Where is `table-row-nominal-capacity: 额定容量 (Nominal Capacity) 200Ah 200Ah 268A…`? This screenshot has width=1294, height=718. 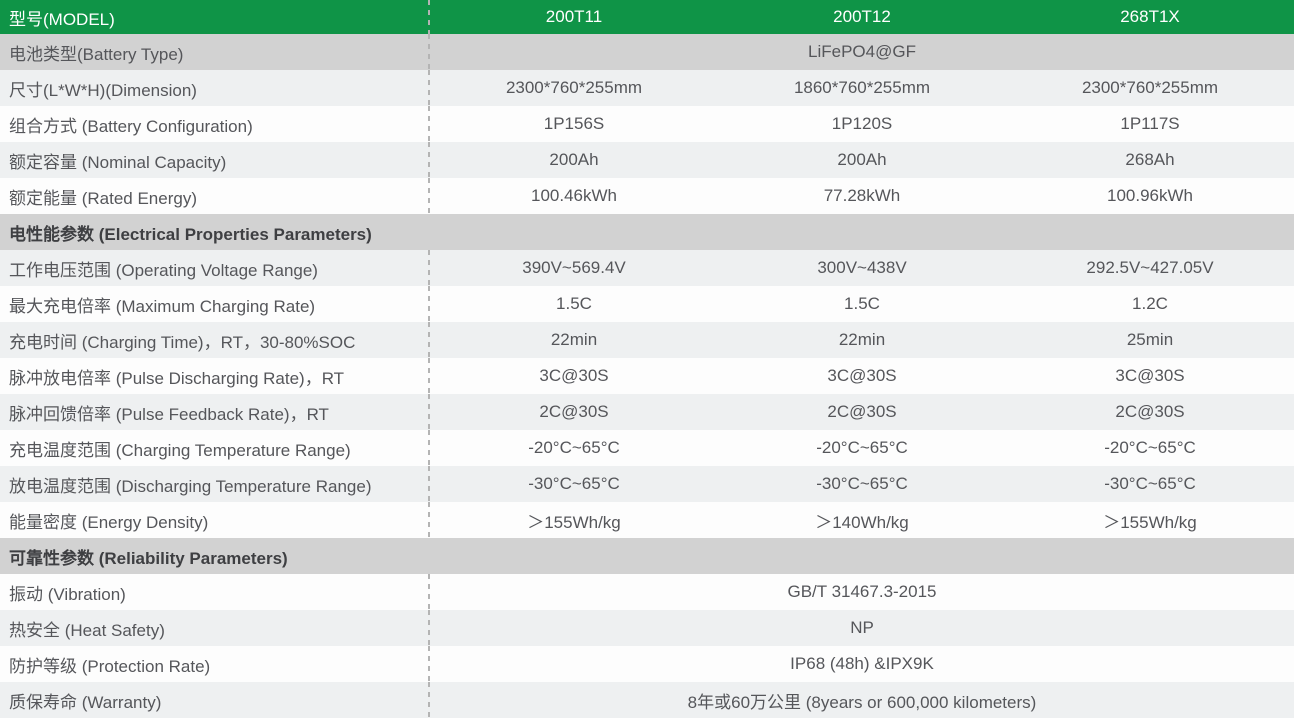 table-row-nominal-capacity: 额定容量 (Nominal Capacity) 200Ah 200Ah 268A… is located at coordinates (647, 160).